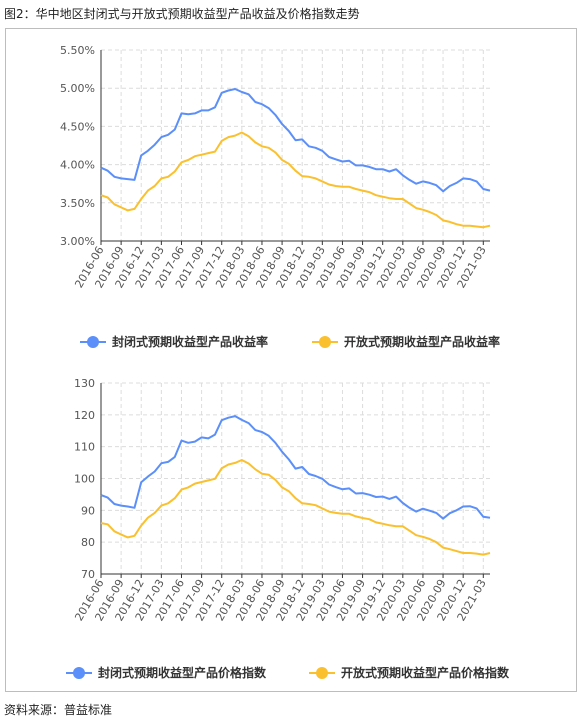  Describe the element at coordinates (77, 165) in the screenshot. I see `y-tick-label: 4.00%` at that location.